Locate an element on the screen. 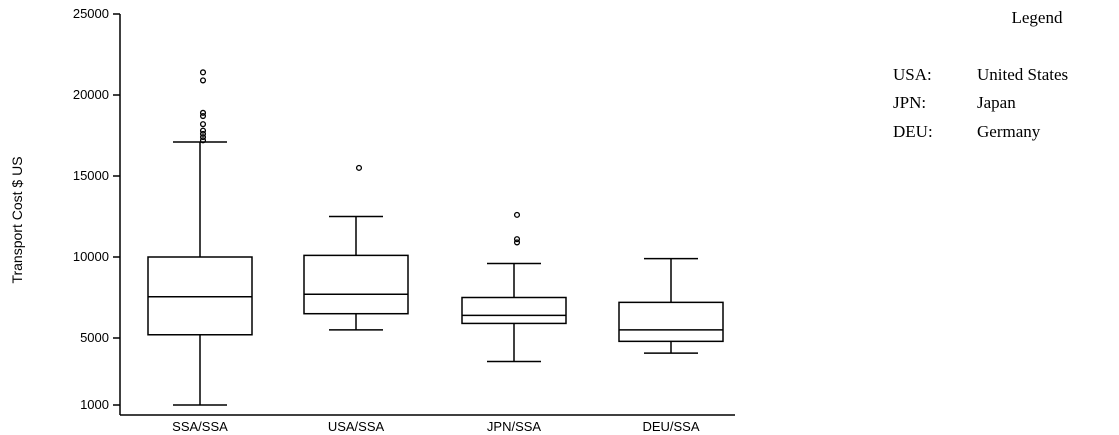  legend-entries: USA: United States JPN: Japan DEU: Germany is located at coordinates (980, 103).